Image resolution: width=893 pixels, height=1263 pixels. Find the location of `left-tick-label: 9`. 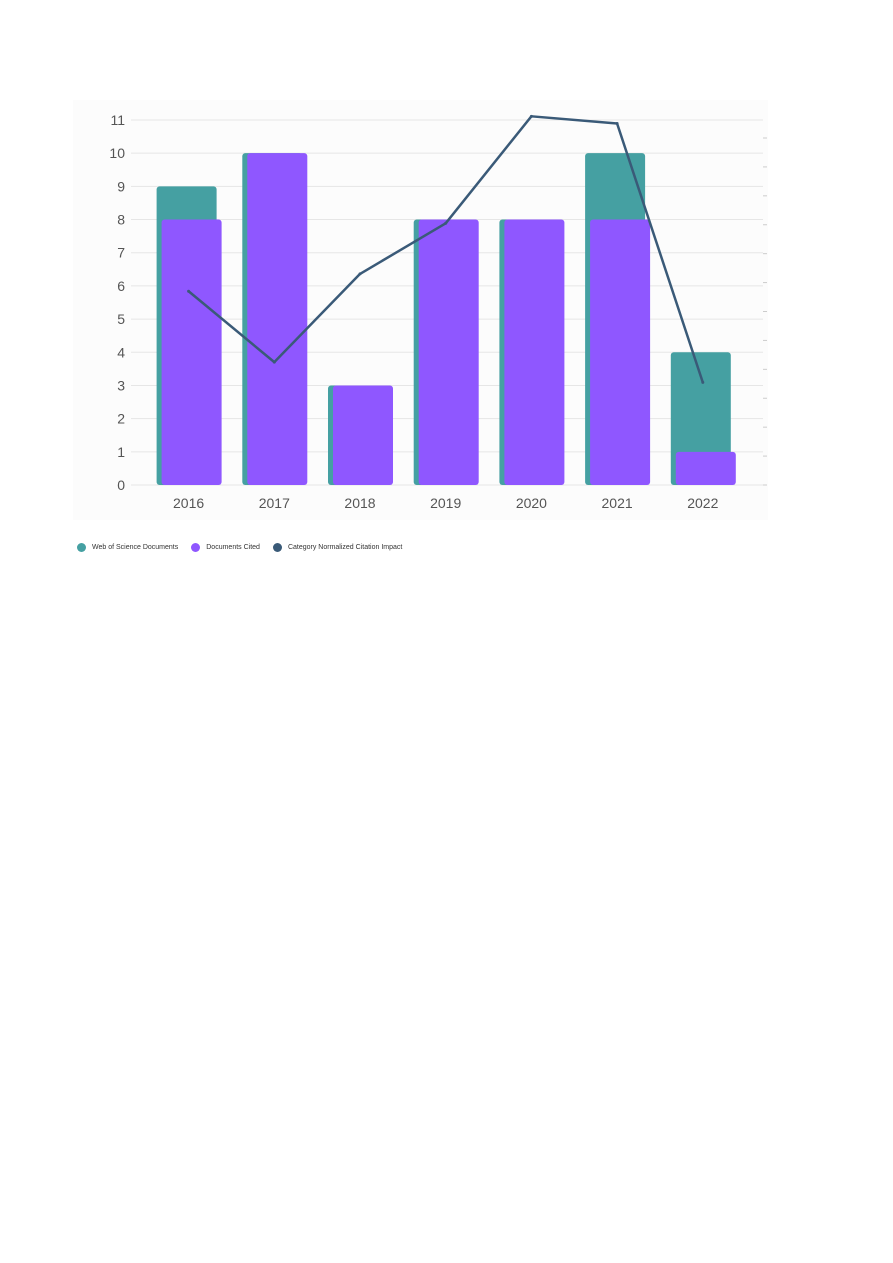

left-tick-label: 9 is located at coordinates (121, 186).